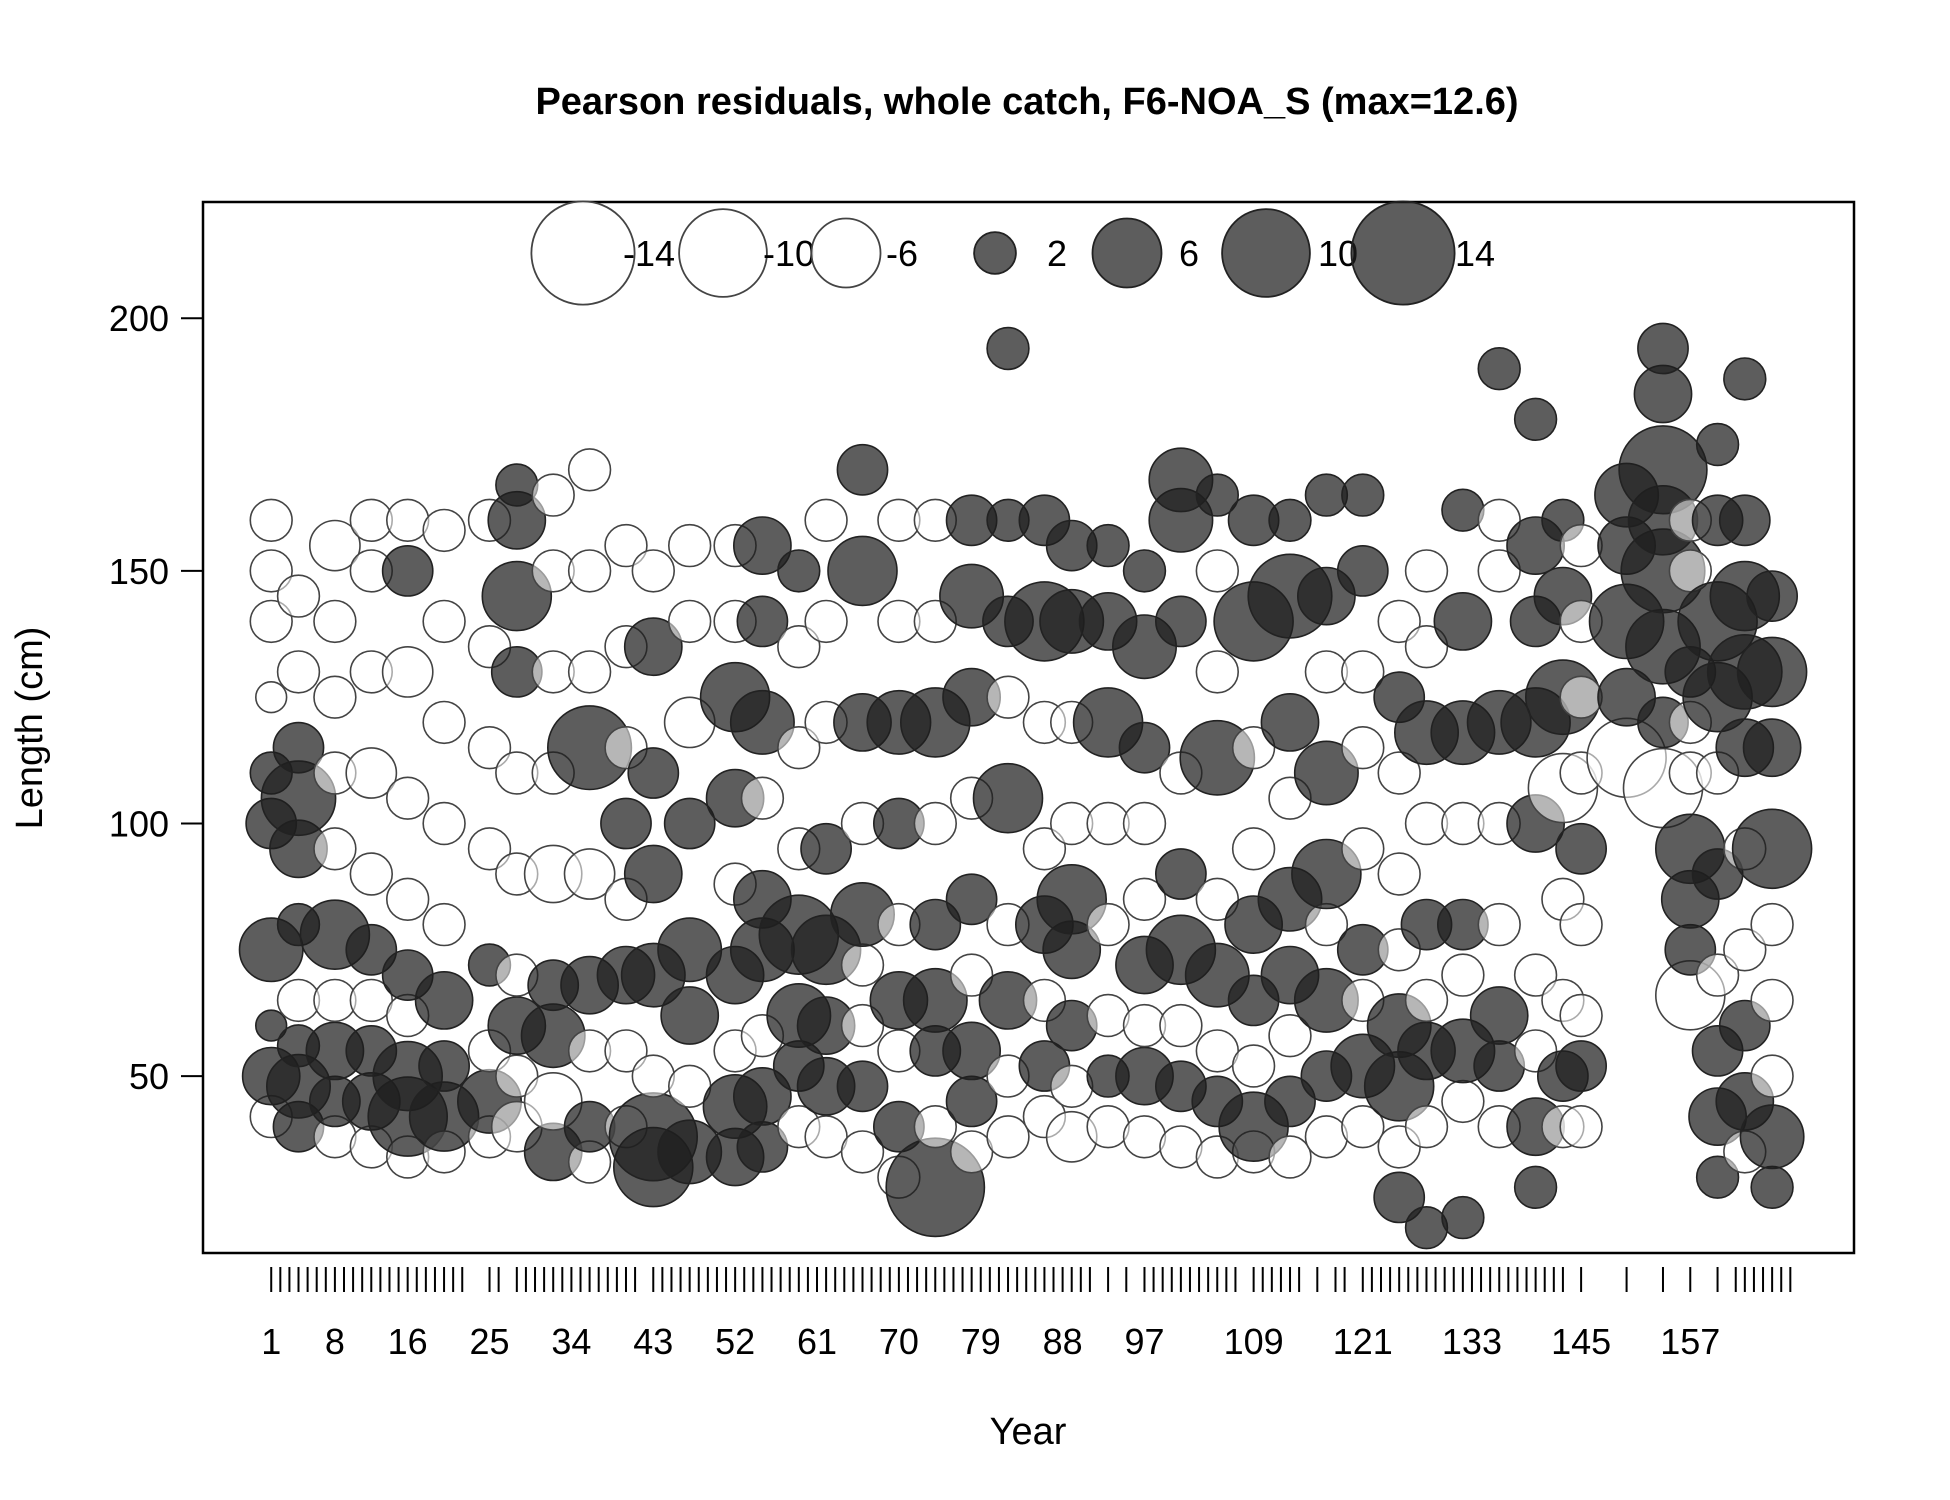 Image resolution: width=1950 pixels, height=1500 pixels. What do you see at coordinates (1189, 253) in the screenshot?
I see `legend-label-6: 6` at bounding box center [1189, 253].